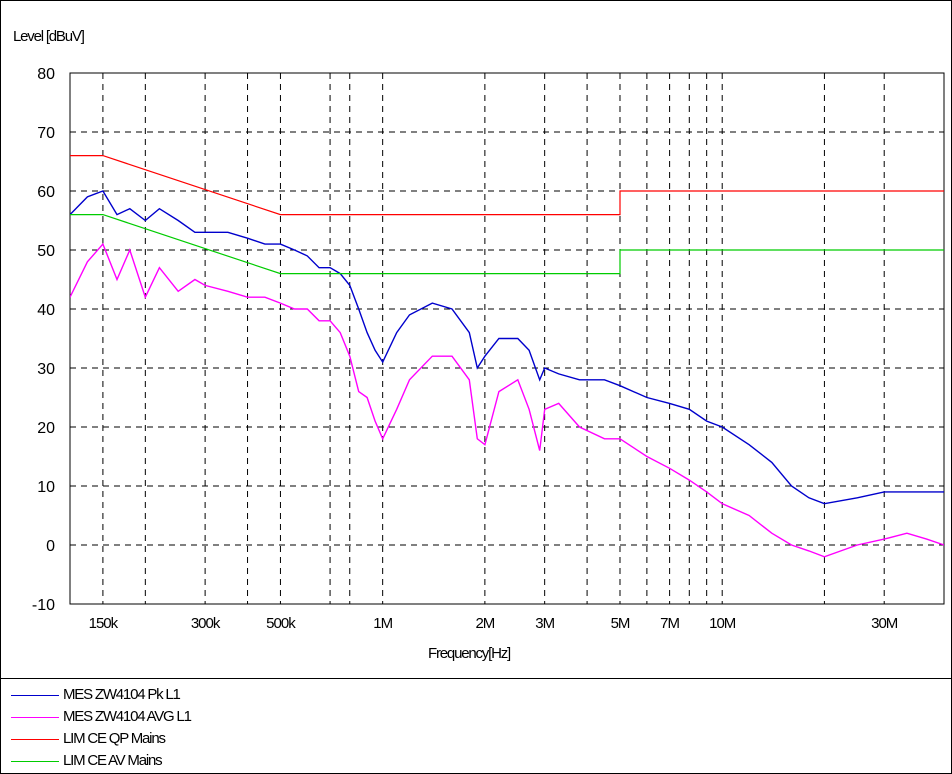 The width and height of the screenshot is (952, 774). What do you see at coordinates (382, 623) in the screenshot?
I see `x-tick-label: 1M` at bounding box center [382, 623].